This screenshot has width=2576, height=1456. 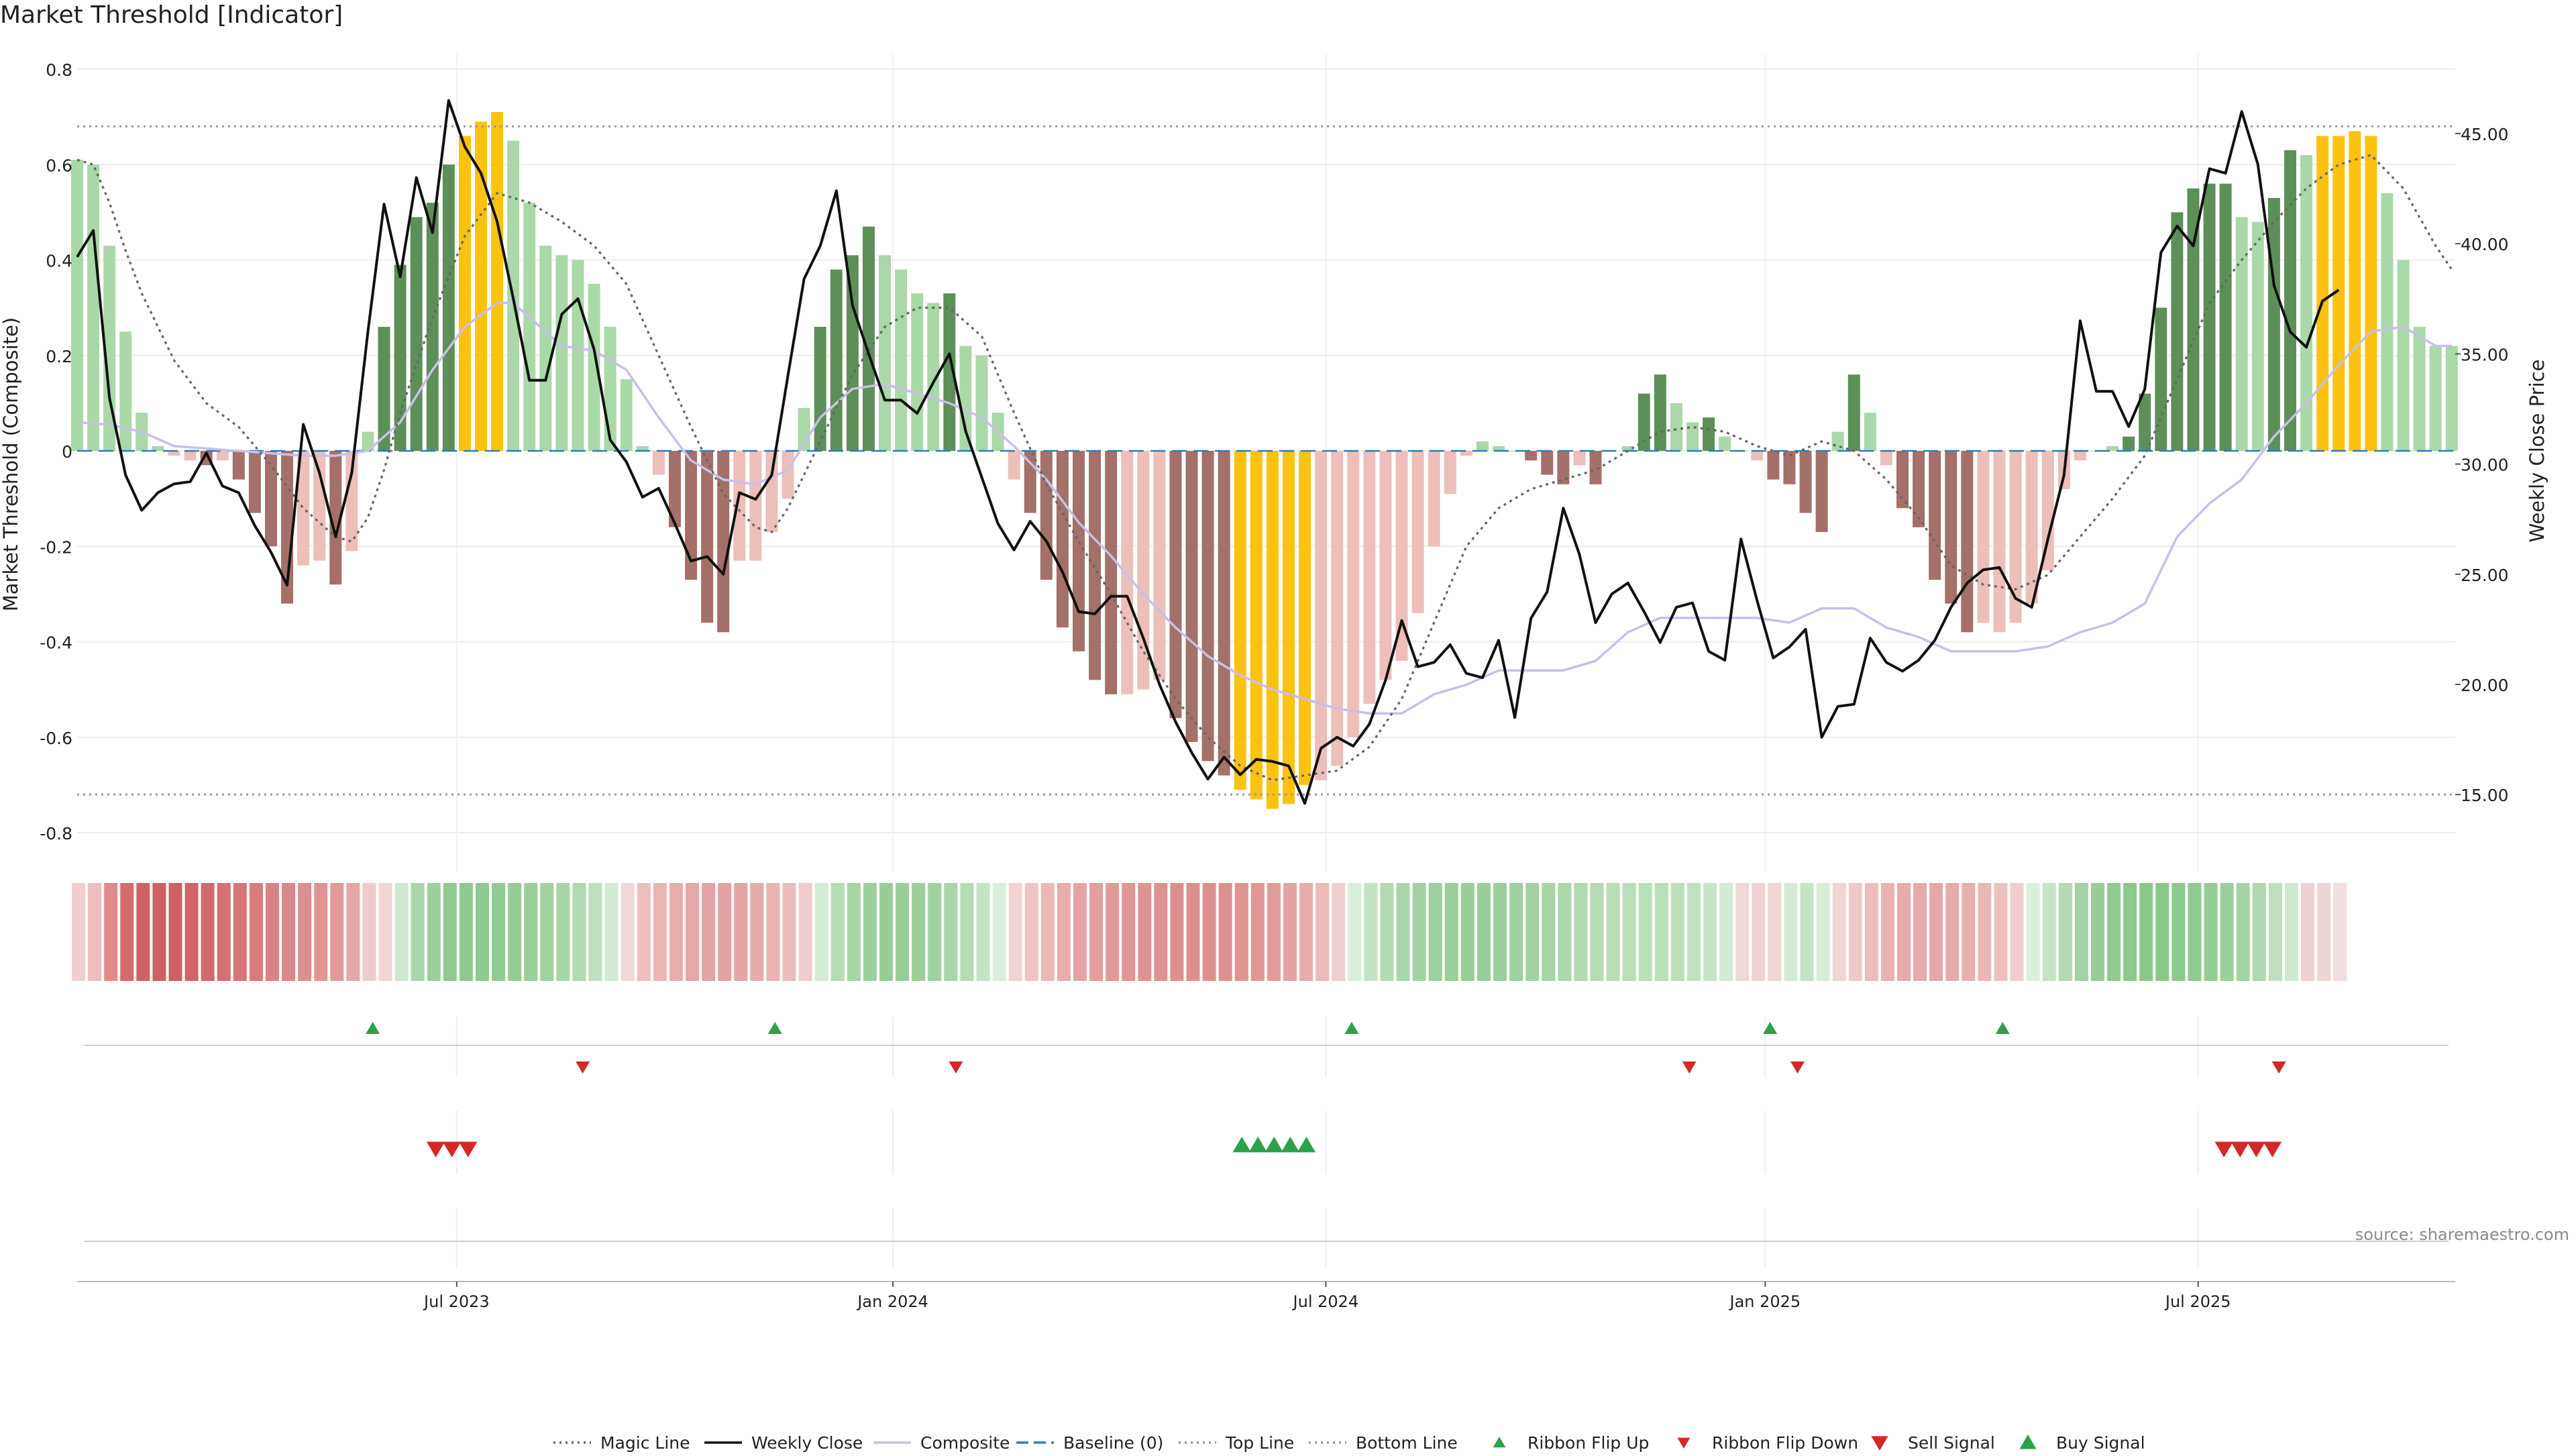 What do you see at coordinates (807, 1443) in the screenshot?
I see `legend-label: Weekly Close` at bounding box center [807, 1443].